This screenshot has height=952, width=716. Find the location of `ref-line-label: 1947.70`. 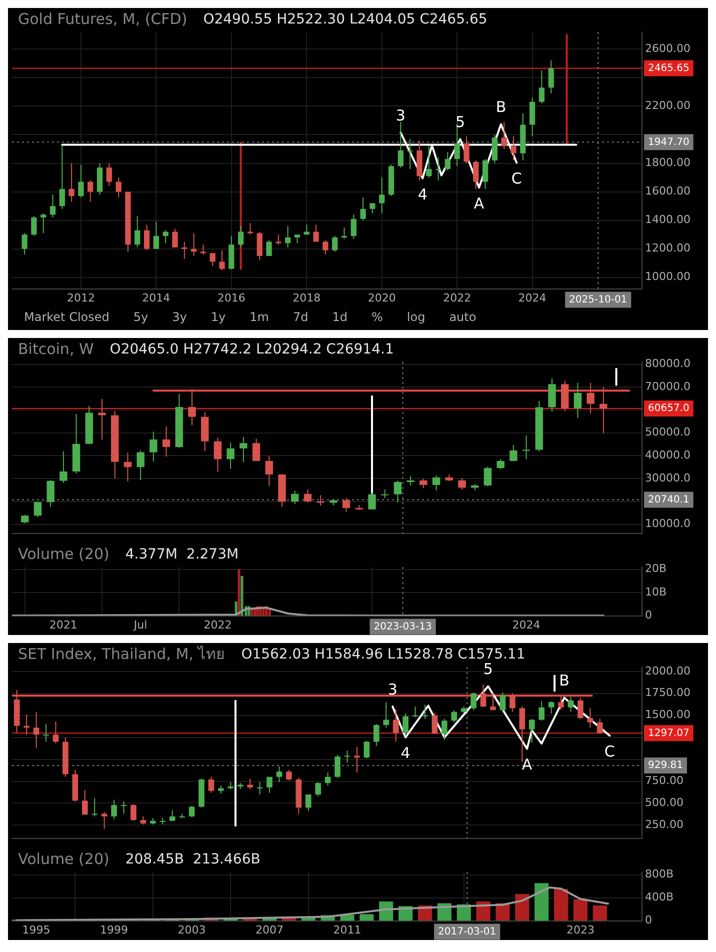

ref-line-label: 1947.70 is located at coordinates (669, 142).